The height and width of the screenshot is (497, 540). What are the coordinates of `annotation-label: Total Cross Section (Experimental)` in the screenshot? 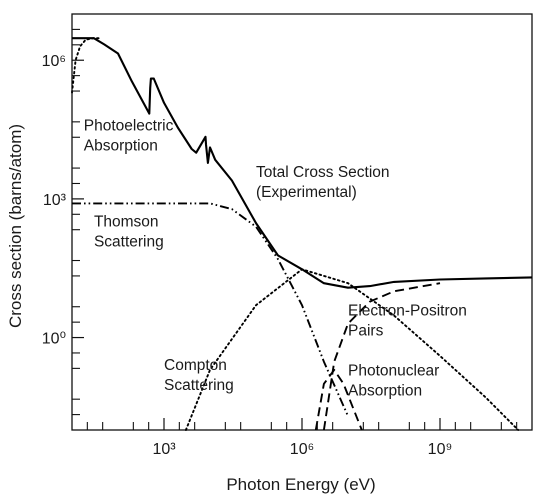 It's located at (323, 182).